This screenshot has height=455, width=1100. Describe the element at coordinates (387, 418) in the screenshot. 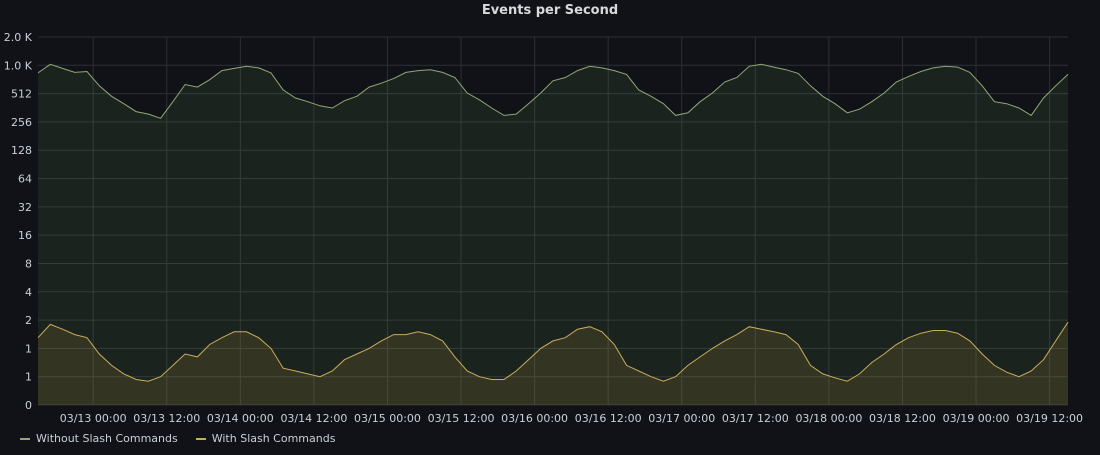

I see `x-tick-label: 03/15 00:00` at that location.